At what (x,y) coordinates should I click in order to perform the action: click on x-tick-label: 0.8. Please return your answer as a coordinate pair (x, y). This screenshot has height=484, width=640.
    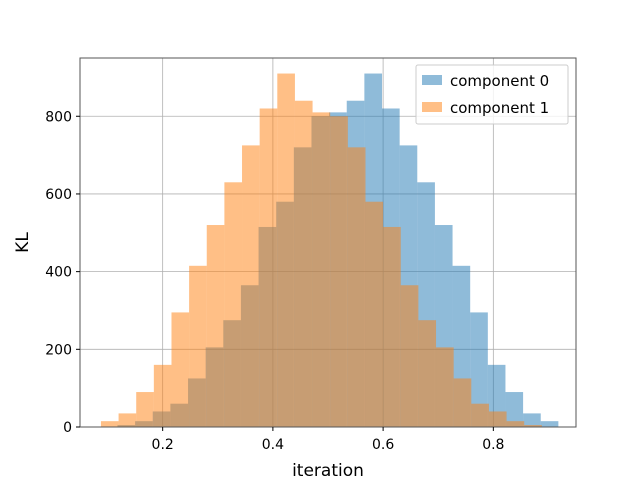
    Looking at the image, I should click on (493, 445).